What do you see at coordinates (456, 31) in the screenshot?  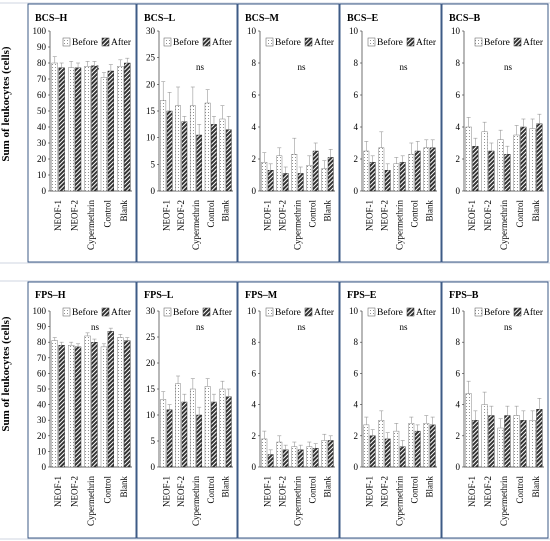 I see `y-tick-label: 10` at bounding box center [456, 31].